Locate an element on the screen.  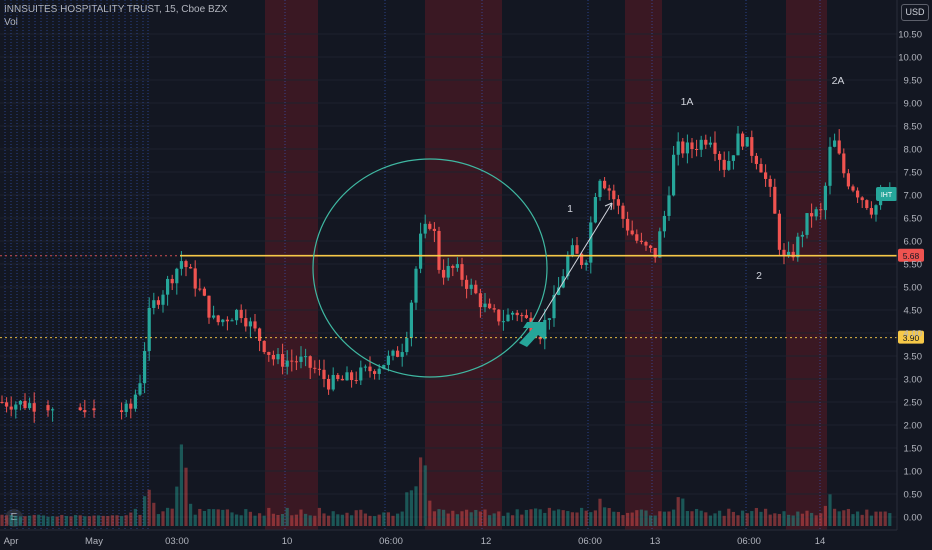
y-tick-label: 1.00 is located at coordinates (913, 472).